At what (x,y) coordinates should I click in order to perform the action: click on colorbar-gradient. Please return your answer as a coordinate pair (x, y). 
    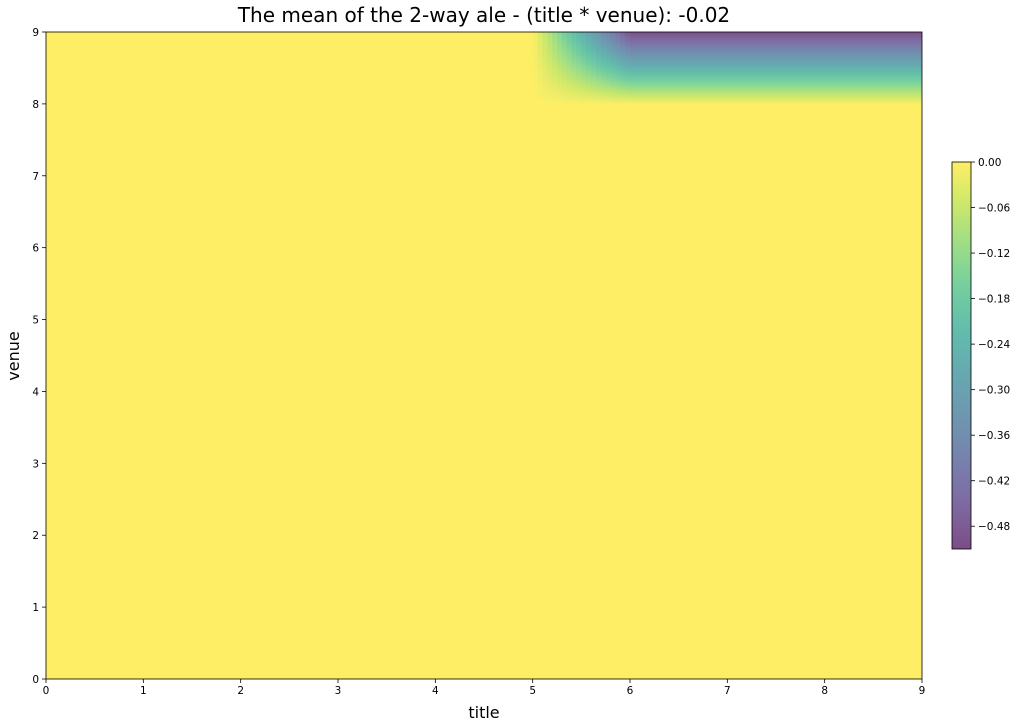
    Looking at the image, I should click on (961, 355).